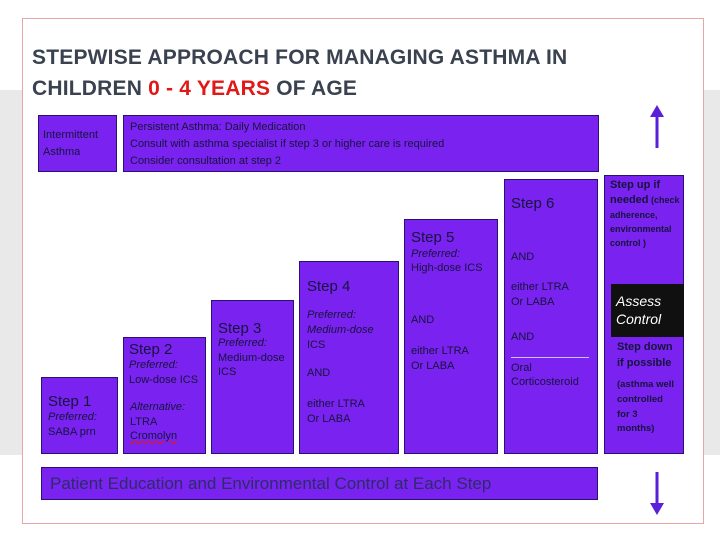 The image size is (720, 540). Describe the element at coordinates (252, 377) in the screenshot. I see `step3-box: Step 3 Preferred: Medium-dose ICS` at that location.